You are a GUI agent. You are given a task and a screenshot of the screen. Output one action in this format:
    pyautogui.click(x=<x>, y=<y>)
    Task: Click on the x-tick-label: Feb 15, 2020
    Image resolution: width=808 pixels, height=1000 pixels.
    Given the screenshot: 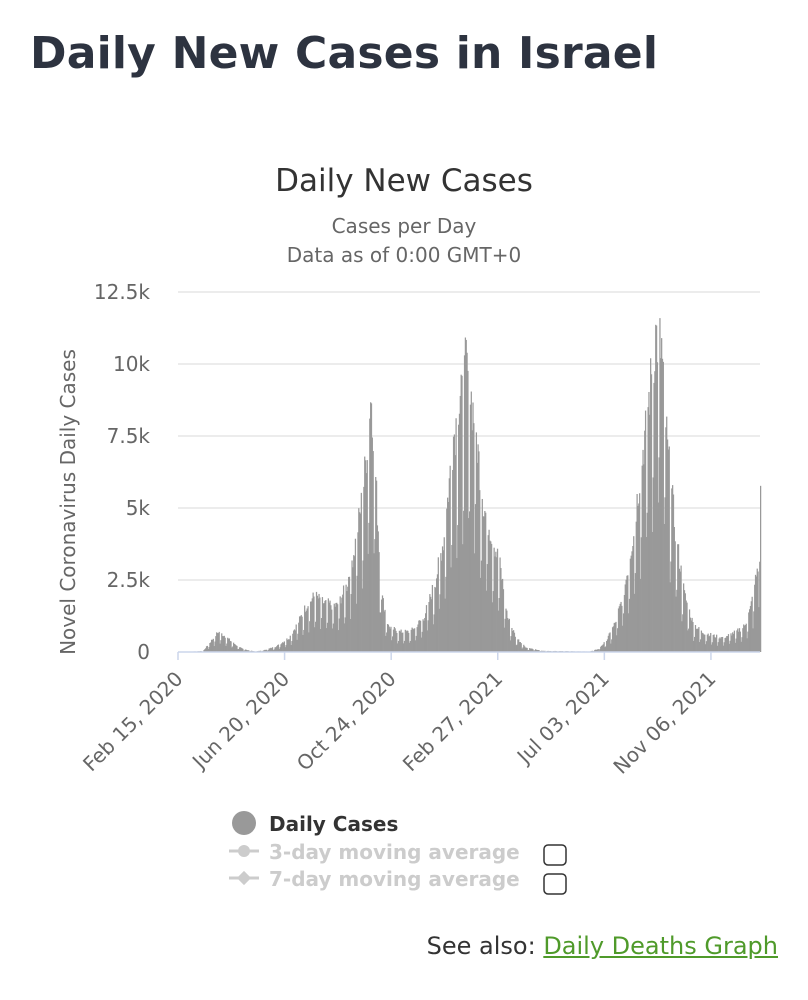 What is the action you would take?
    pyautogui.click(x=132, y=721)
    